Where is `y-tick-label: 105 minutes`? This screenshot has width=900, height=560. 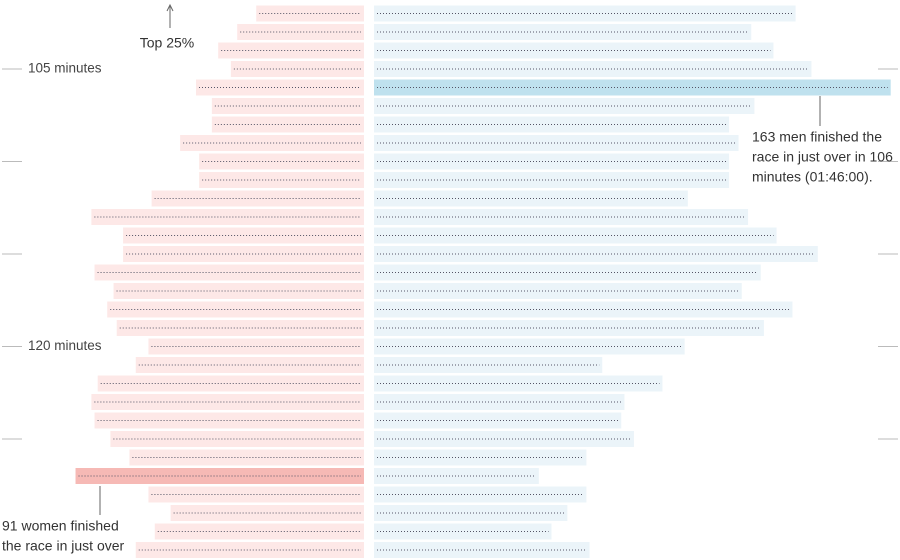
y-tick-label: 105 minutes is located at coordinates (65, 68).